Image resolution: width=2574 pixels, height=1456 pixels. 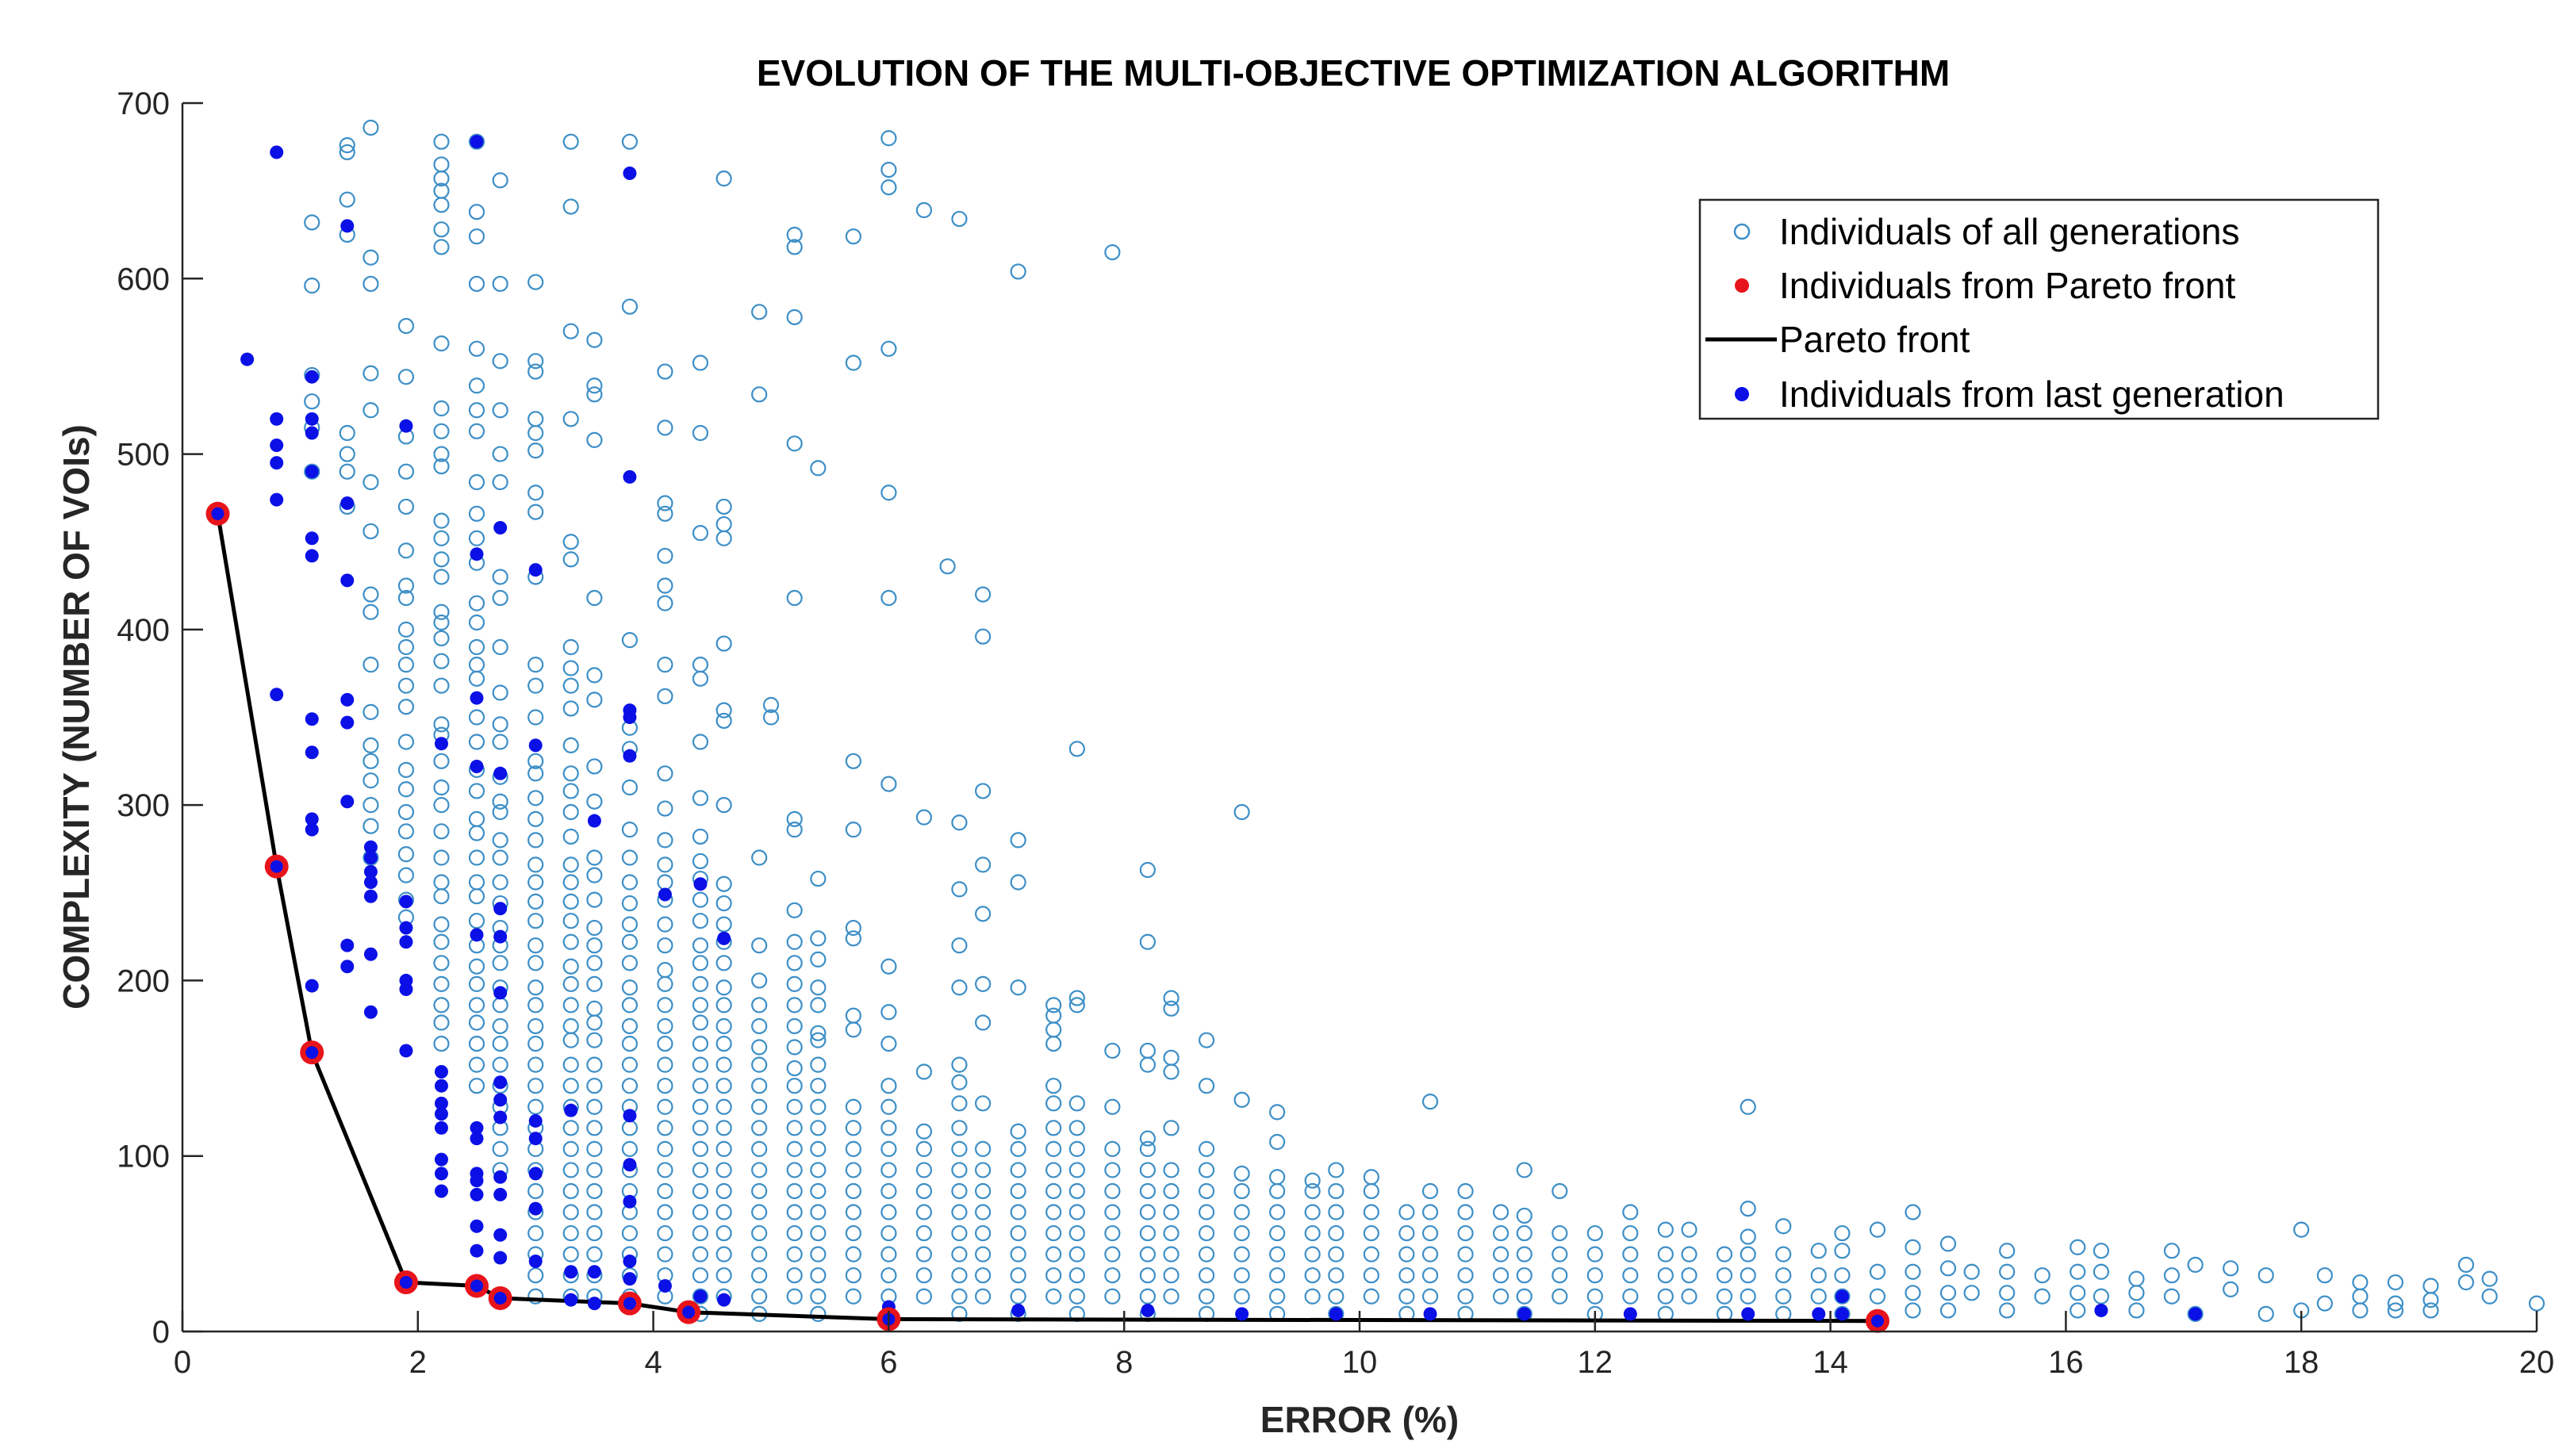 What do you see at coordinates (629, 1303) in the screenshot?
I see `pareto-front-point-core` at bounding box center [629, 1303].